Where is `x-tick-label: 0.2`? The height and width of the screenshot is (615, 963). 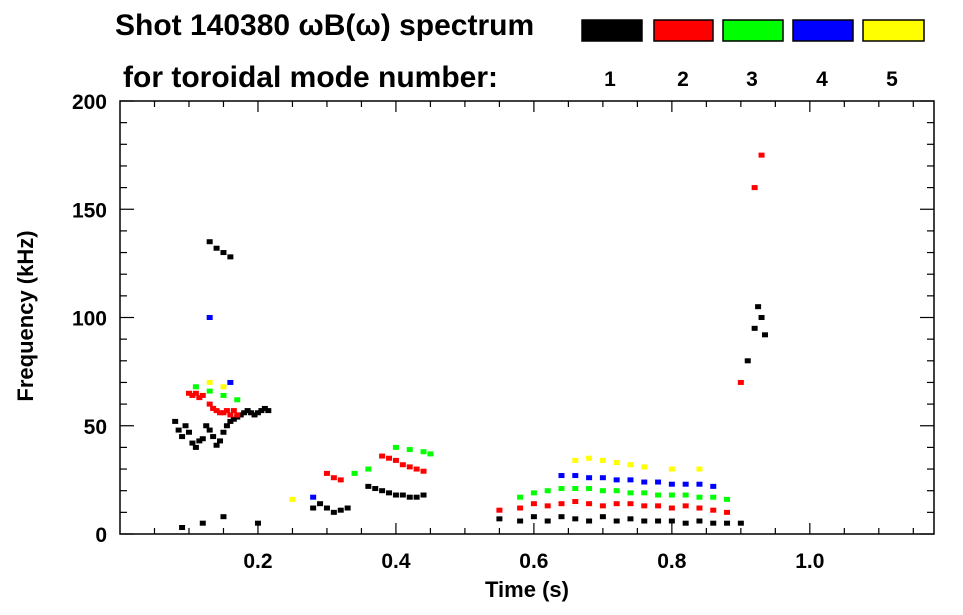 x-tick-label: 0.2 is located at coordinates (257, 561).